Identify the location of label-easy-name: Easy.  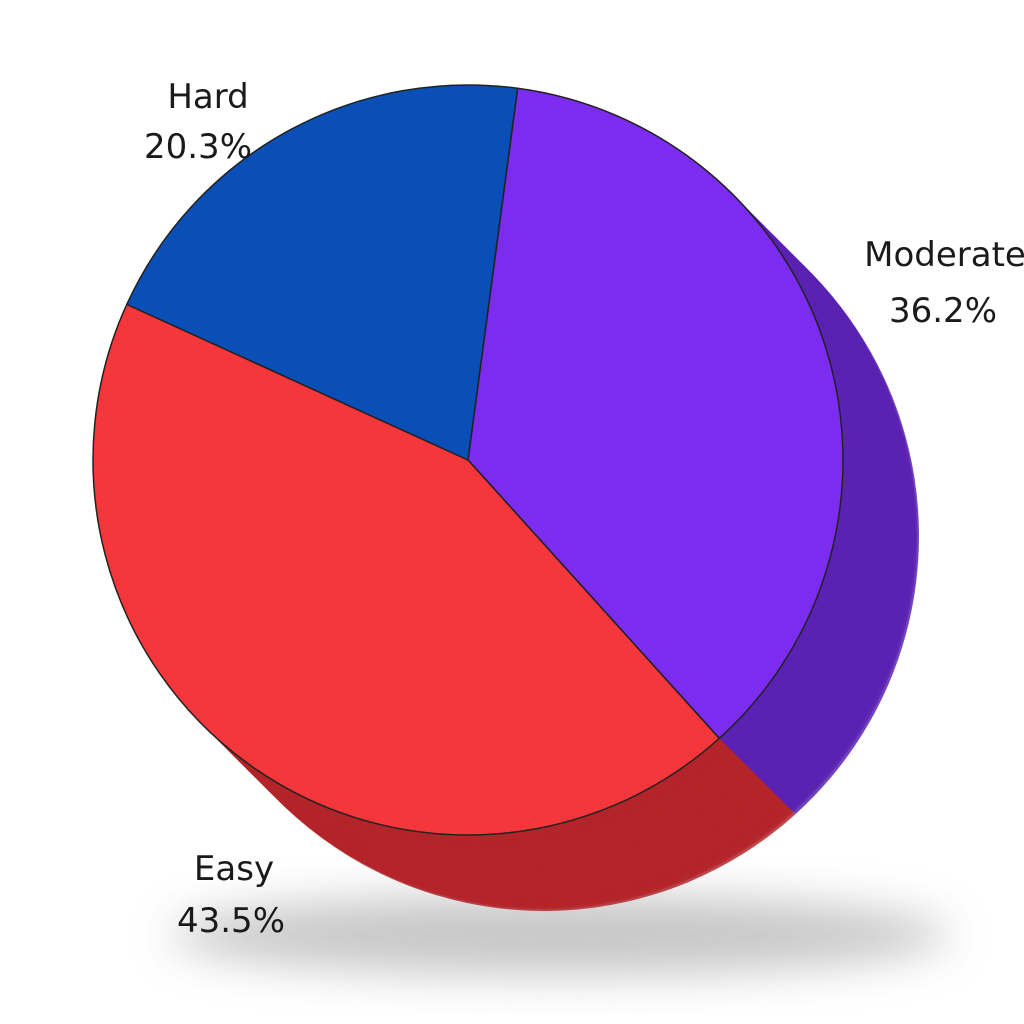
(234, 869).